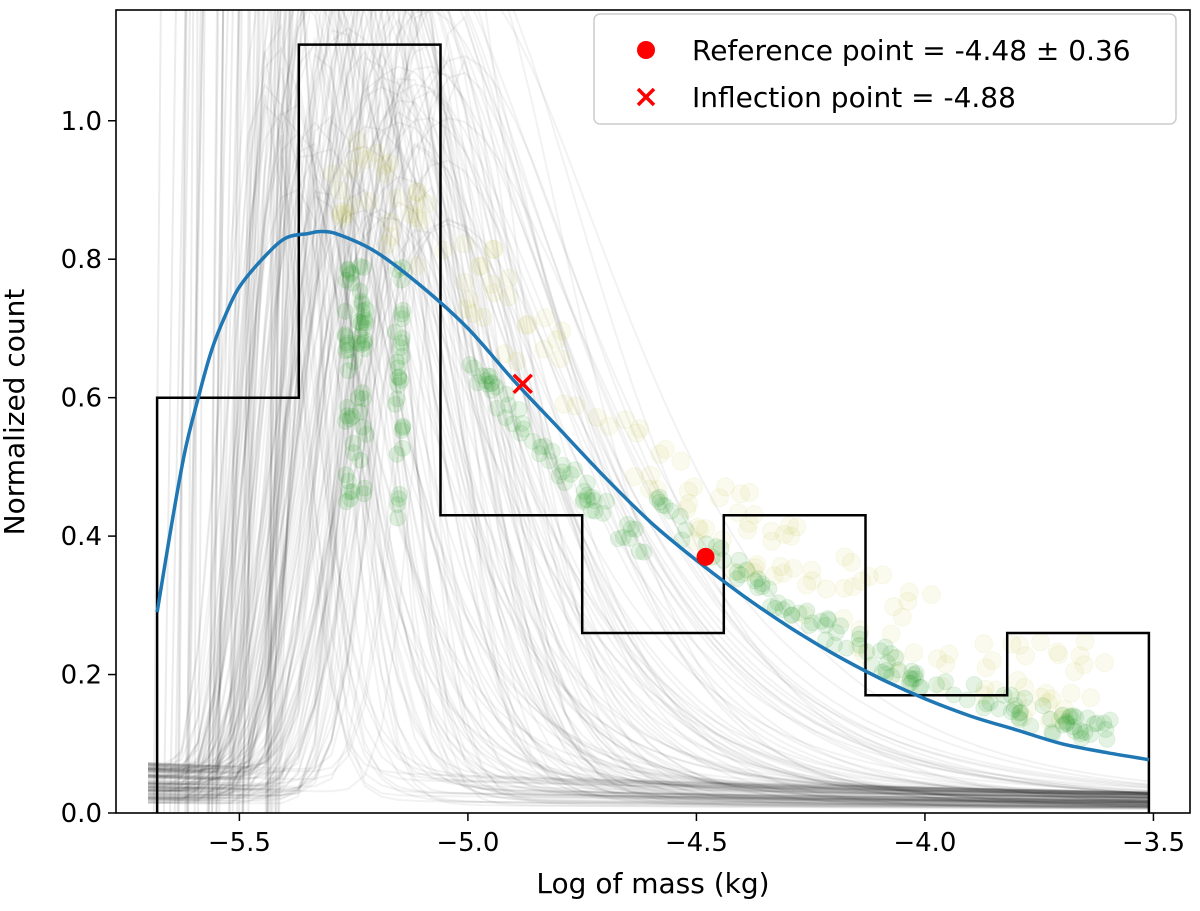 The width and height of the screenshot is (1200, 911). What do you see at coordinates (911, 50) in the screenshot?
I see `legend-reference-label: Reference point = -4.48 ± 0.36` at bounding box center [911, 50].